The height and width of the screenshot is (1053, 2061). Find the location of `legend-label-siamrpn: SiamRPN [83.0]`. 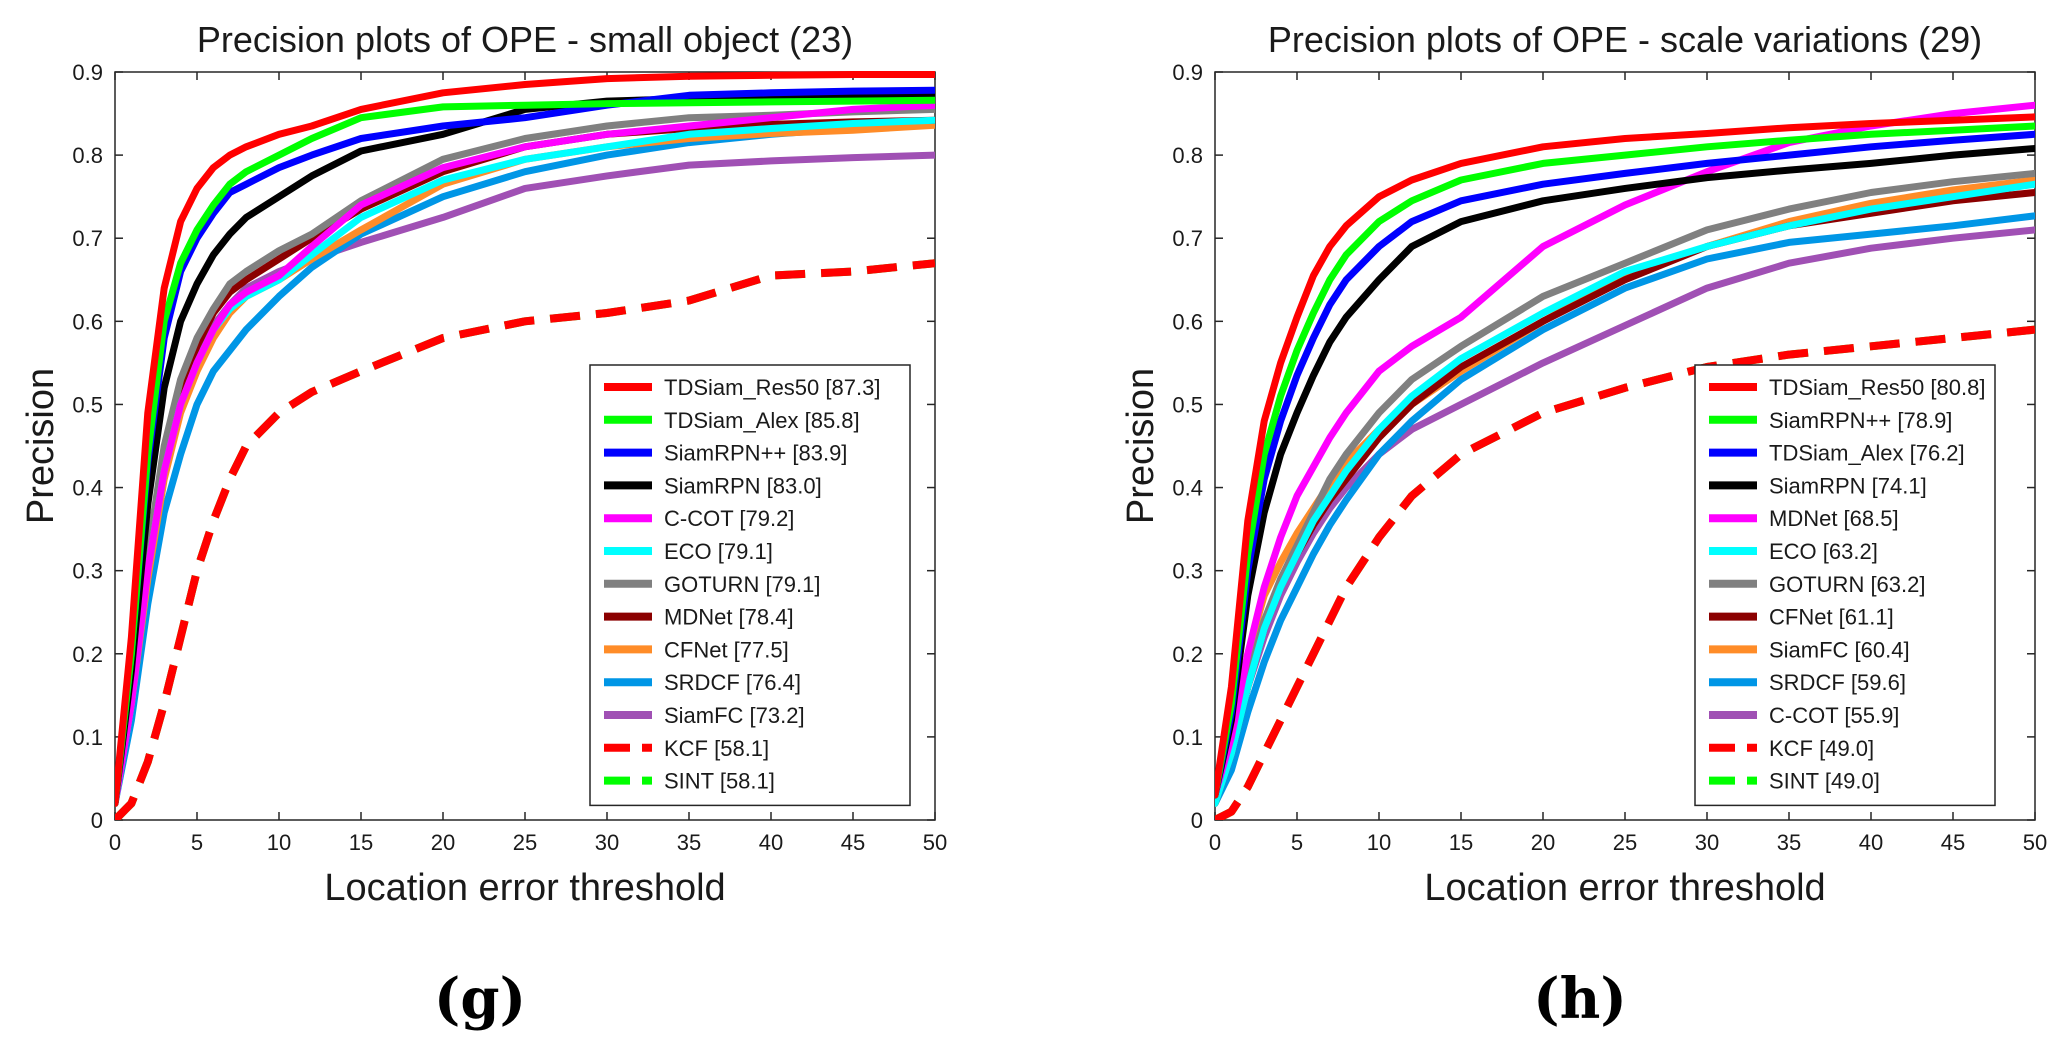

legend-label-siamrpn: SiamRPN [83.0] is located at coordinates (743, 485).